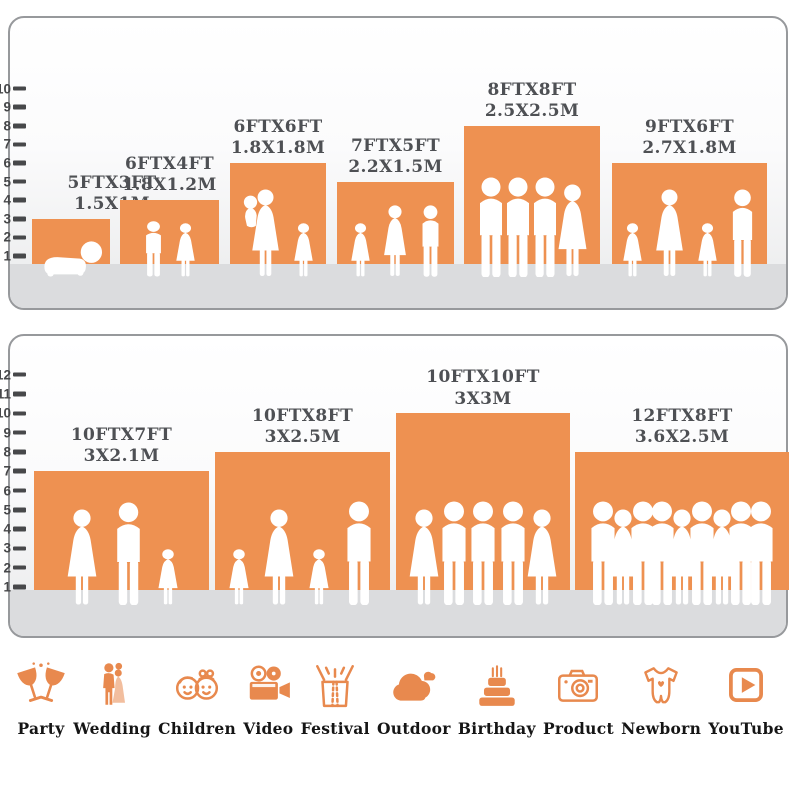 The height and width of the screenshot is (800, 800). I want to click on backdrop-size-label: 6FTX6FT 1.8X1.8M, so click(278, 138).